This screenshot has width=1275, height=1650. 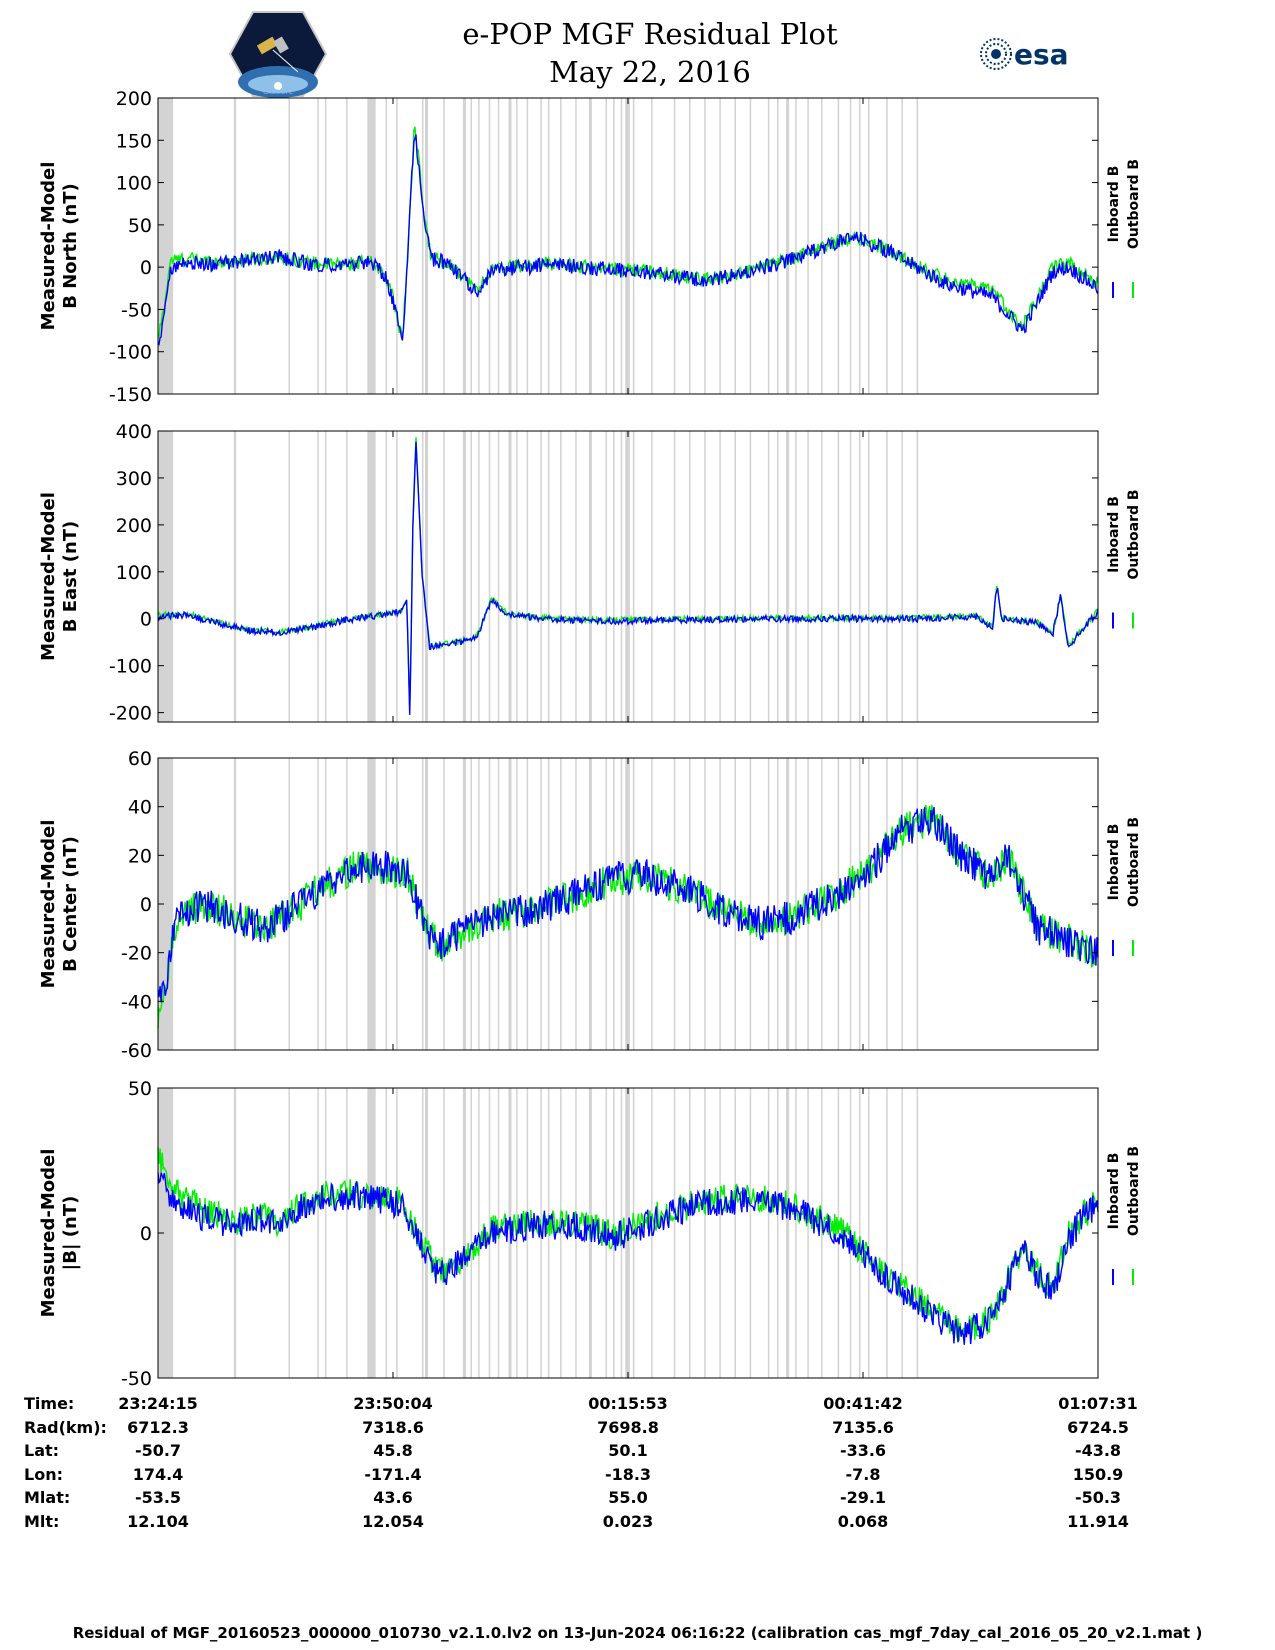 I want to click on info-cell: -50.3, so click(x=1098, y=1497).